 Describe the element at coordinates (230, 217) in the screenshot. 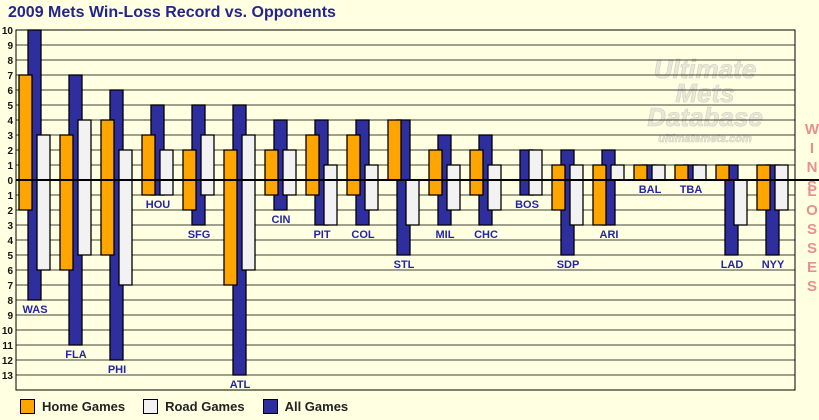

I see `bar-home-atl` at that location.